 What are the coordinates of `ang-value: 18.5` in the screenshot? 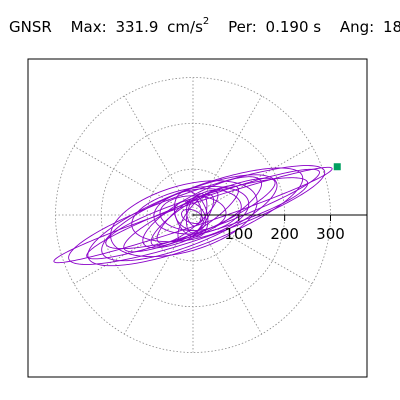 It's located at (391, 27).